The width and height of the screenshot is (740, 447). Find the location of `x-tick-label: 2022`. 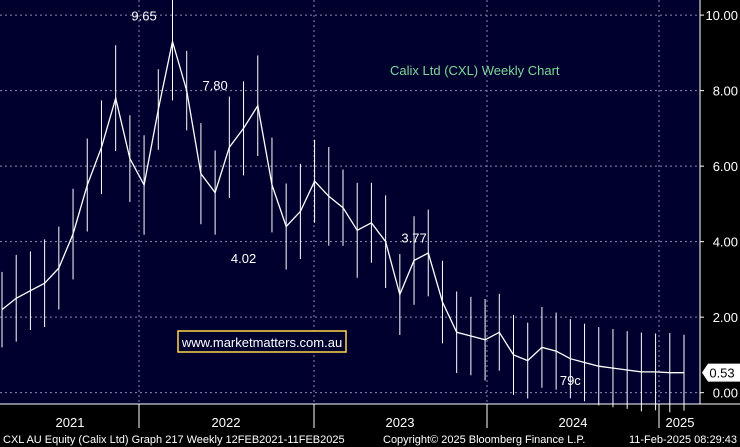

x-tick-label: 2022 is located at coordinates (226, 422).